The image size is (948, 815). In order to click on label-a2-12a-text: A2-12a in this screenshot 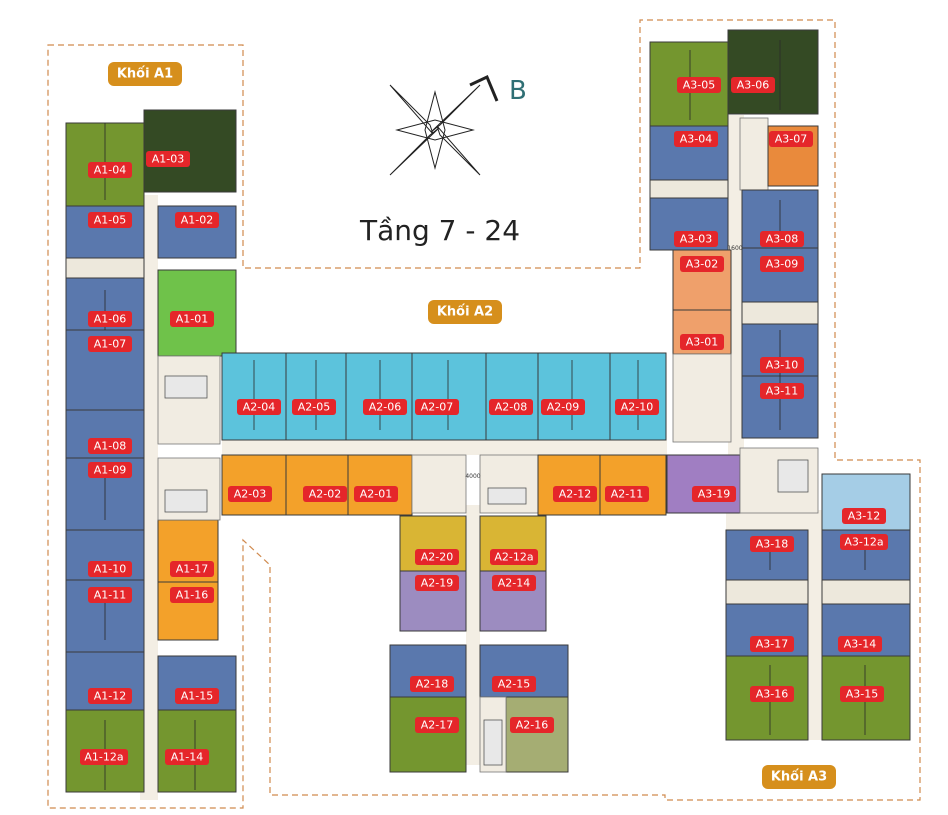, I will do `click(513, 557)`.